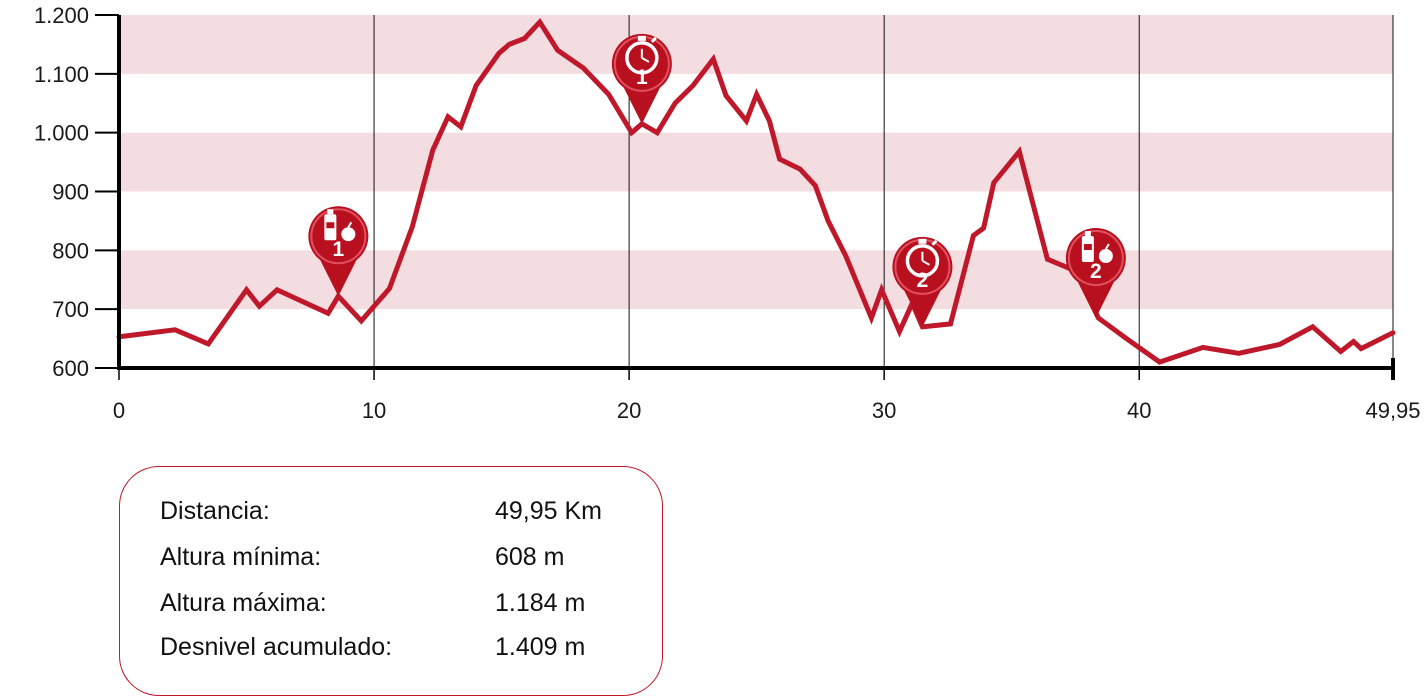  What do you see at coordinates (549, 511) in the screenshot?
I see `stat-value: 49,95 Km` at bounding box center [549, 511].